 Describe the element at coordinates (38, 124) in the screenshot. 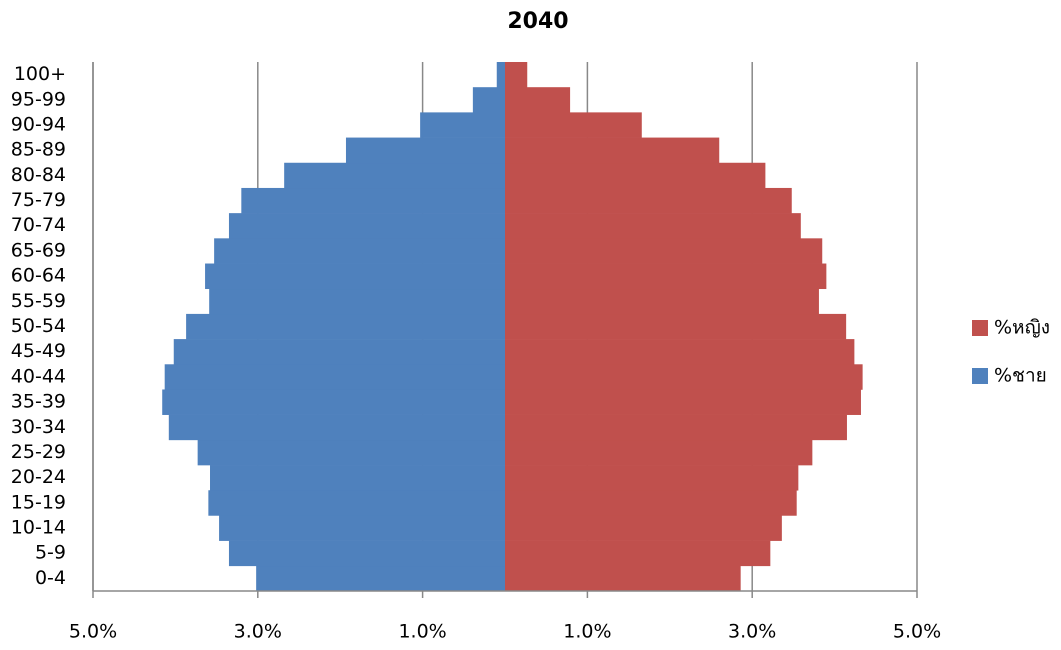

I see `y-tick-label: 90-94` at that location.